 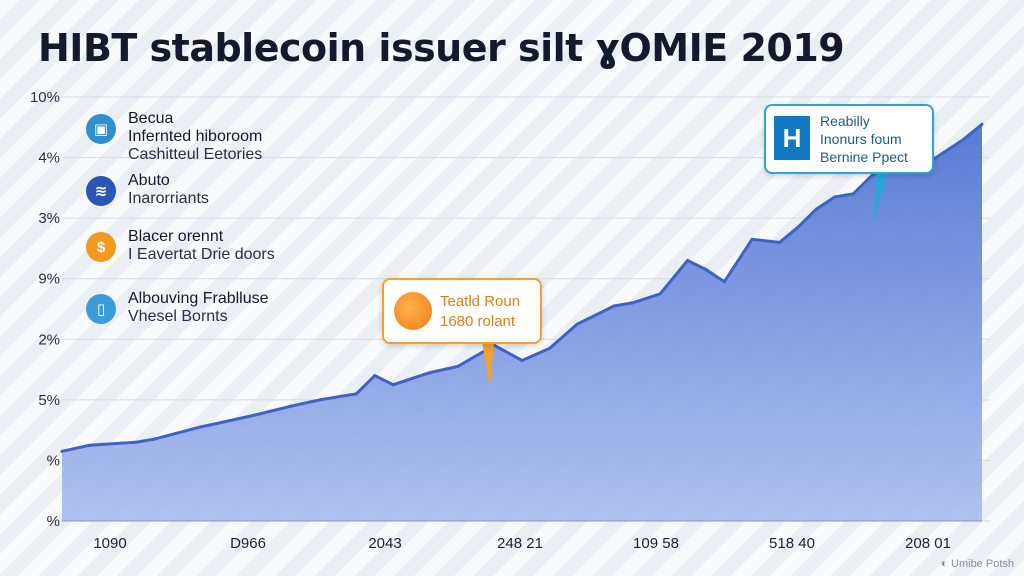 What do you see at coordinates (45, 97) in the screenshot?
I see `y-tick-label: 10%` at bounding box center [45, 97].